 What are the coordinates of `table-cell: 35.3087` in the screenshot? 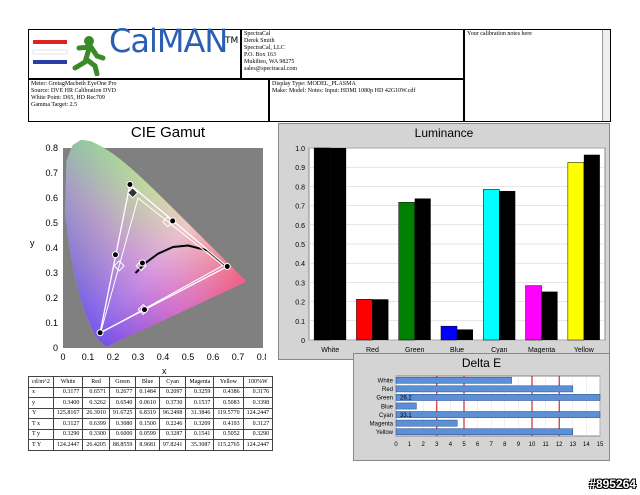 It's located at (200, 445).